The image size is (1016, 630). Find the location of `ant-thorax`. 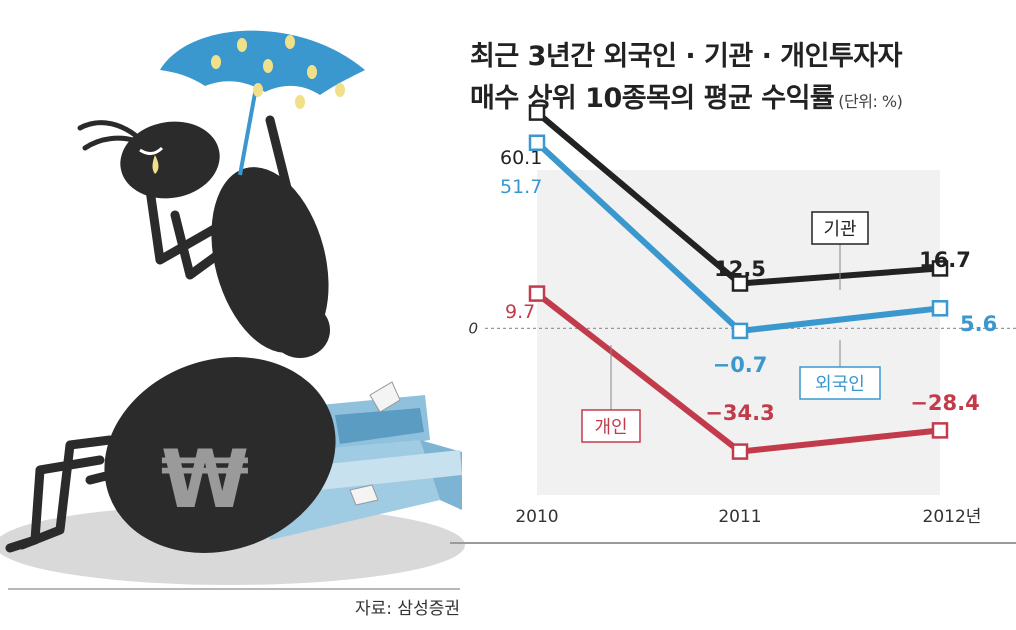

ant-thorax is located at coordinates (270, 260).